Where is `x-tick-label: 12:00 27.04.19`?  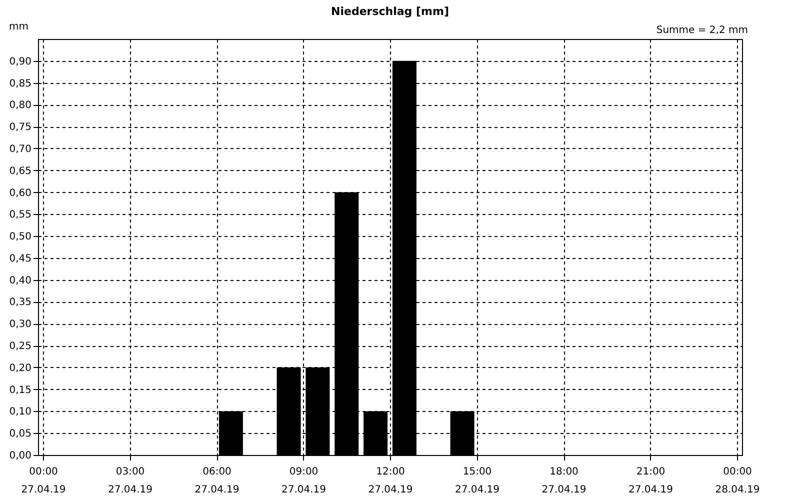
x-tick-label: 12:00 27.04.19 is located at coordinates (390, 481).